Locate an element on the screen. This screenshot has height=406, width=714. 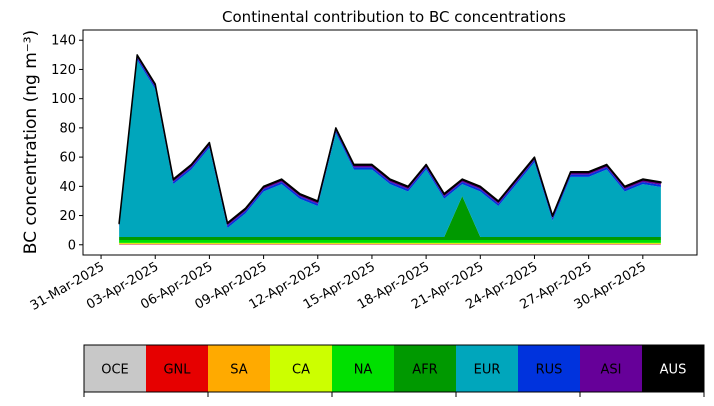
y-tick-label: 80 is located at coordinates (67, 128).